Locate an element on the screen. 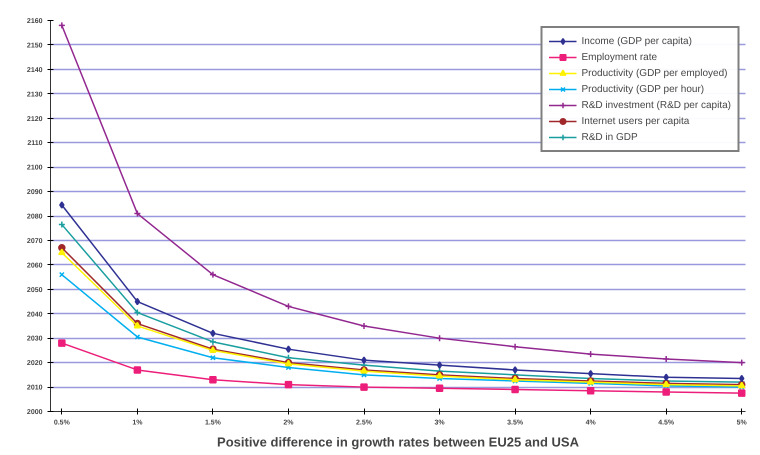 This screenshot has height=455, width=760. legend-label: Productivity (GDP per hour) is located at coordinates (643, 89).